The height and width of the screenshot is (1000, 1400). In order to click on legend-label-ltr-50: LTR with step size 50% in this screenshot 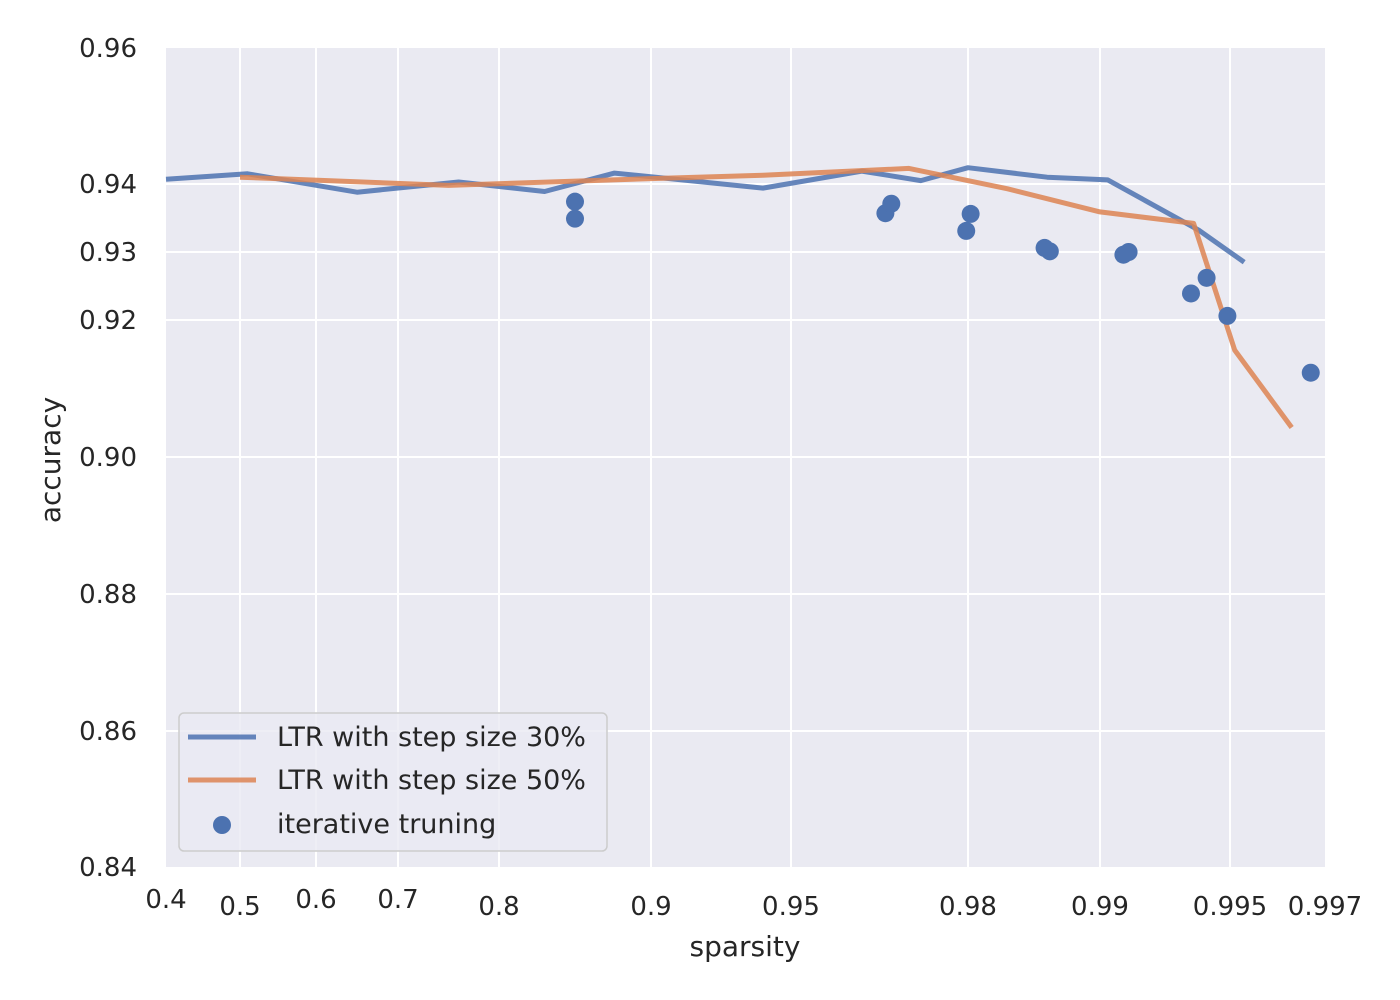, I will do `click(431, 780)`.